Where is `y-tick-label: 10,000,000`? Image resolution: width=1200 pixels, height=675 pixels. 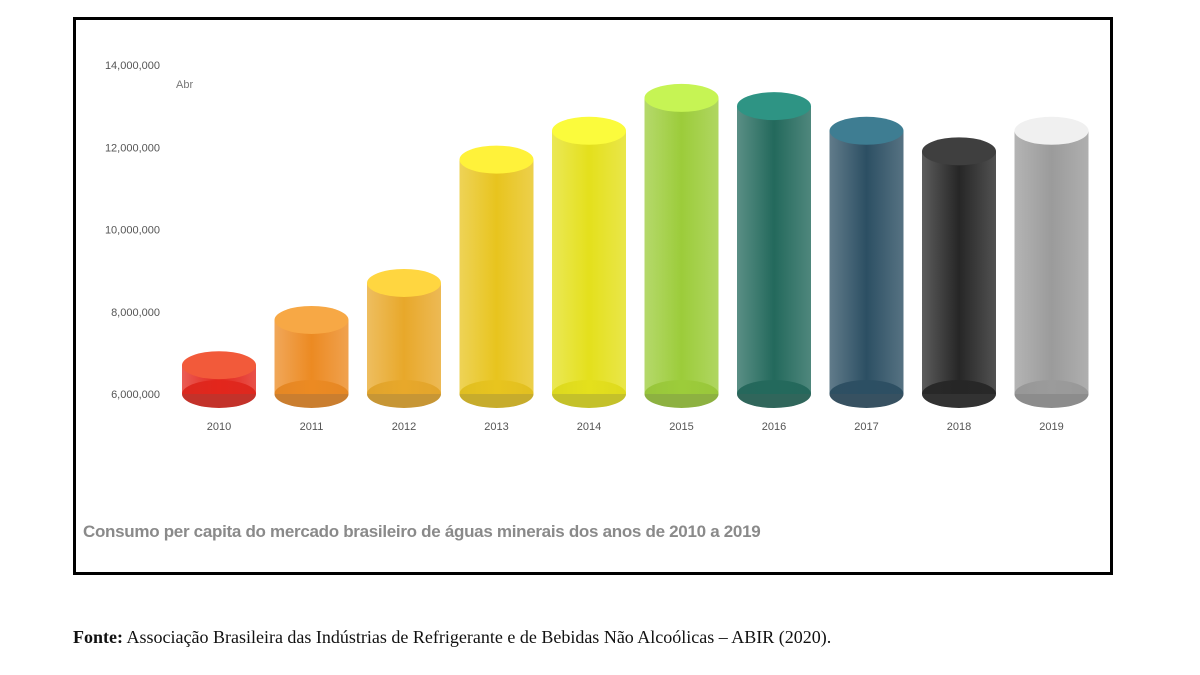
y-tick-label: 10,000,000 is located at coordinates (132, 231).